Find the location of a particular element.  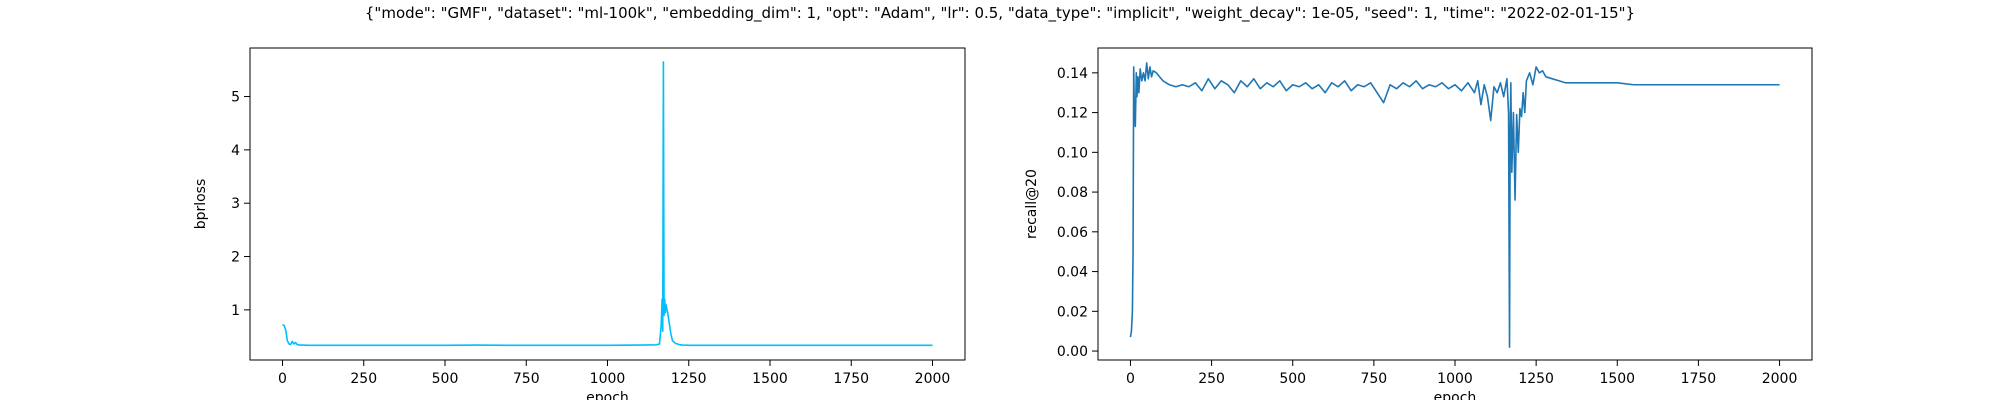

recall-xtick-label: 1250 is located at coordinates (1536, 379).